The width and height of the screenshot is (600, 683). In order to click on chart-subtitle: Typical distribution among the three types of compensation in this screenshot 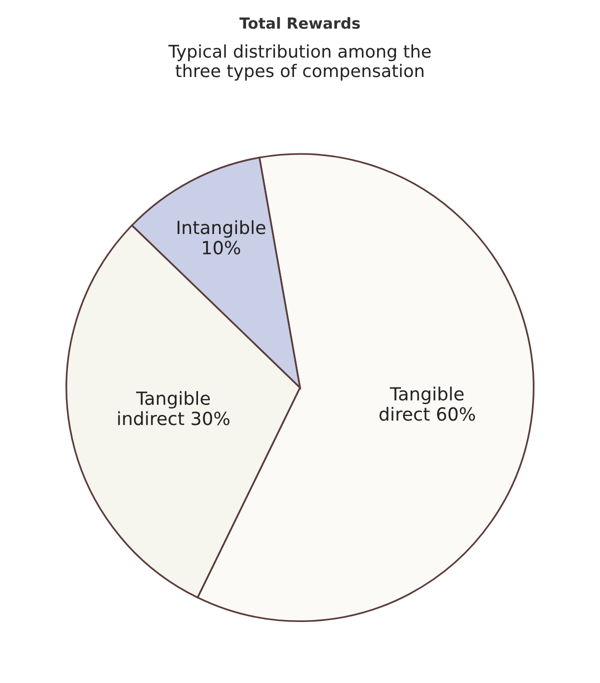, I will do `click(299, 62)`.